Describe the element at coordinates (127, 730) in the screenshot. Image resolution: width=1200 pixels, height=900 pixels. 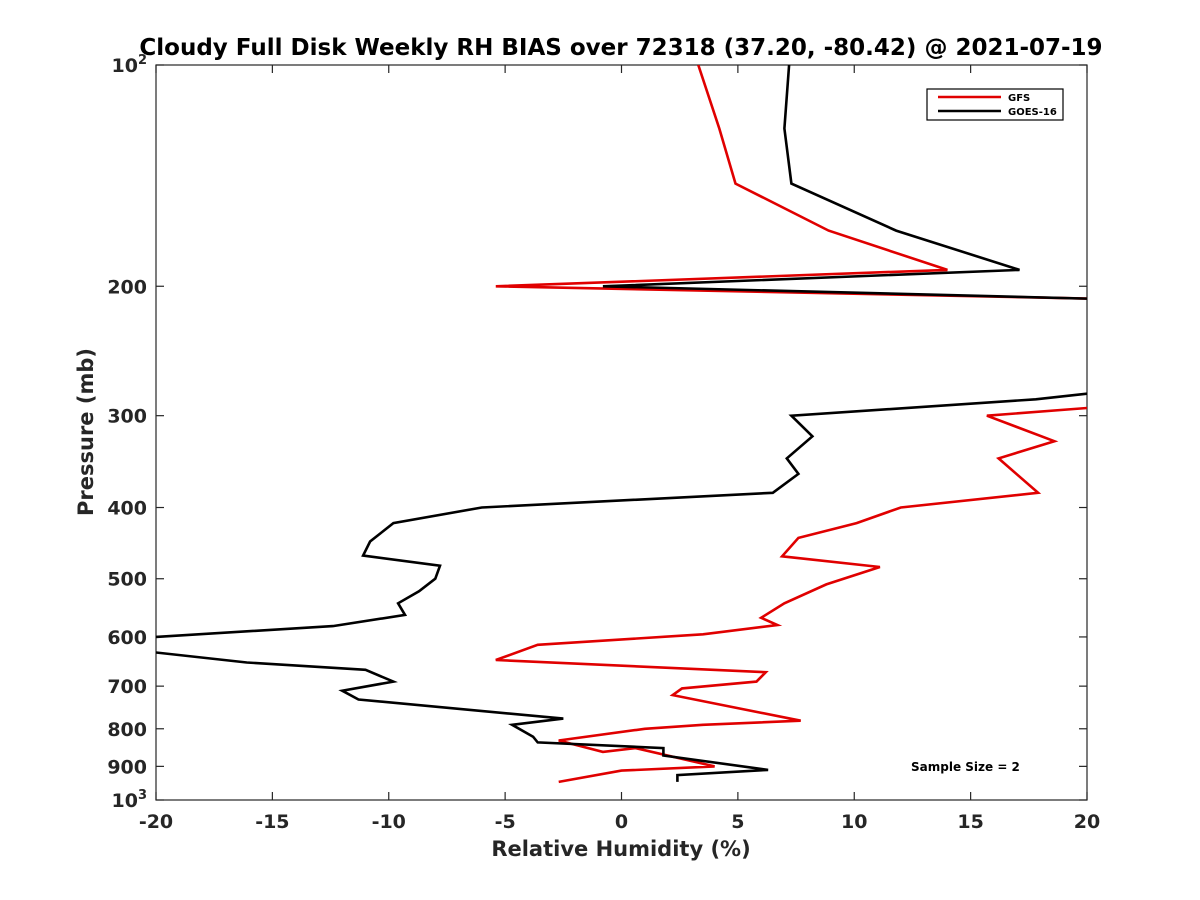
I see `y-tick-label: 800` at that location.